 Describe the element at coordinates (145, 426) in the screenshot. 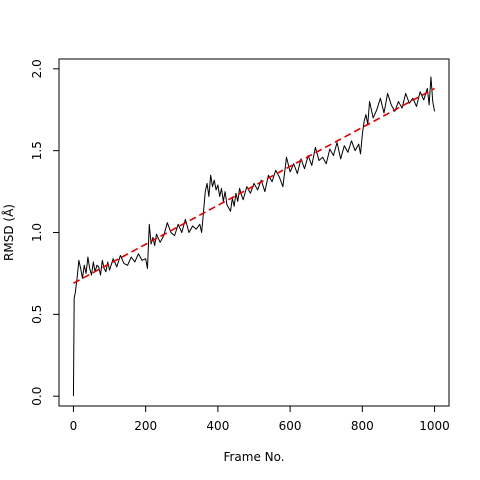

I see `x-tick-label: 200` at that location.